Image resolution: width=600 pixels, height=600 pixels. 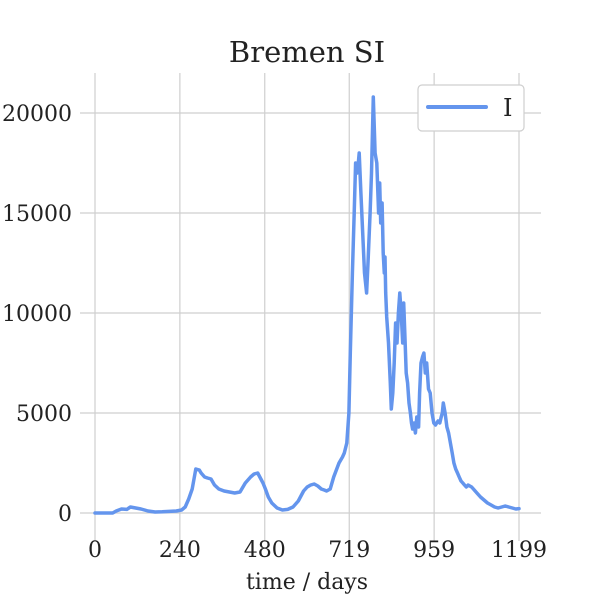 I want to click on y-tick-label: 15000, so click(x=37, y=214).